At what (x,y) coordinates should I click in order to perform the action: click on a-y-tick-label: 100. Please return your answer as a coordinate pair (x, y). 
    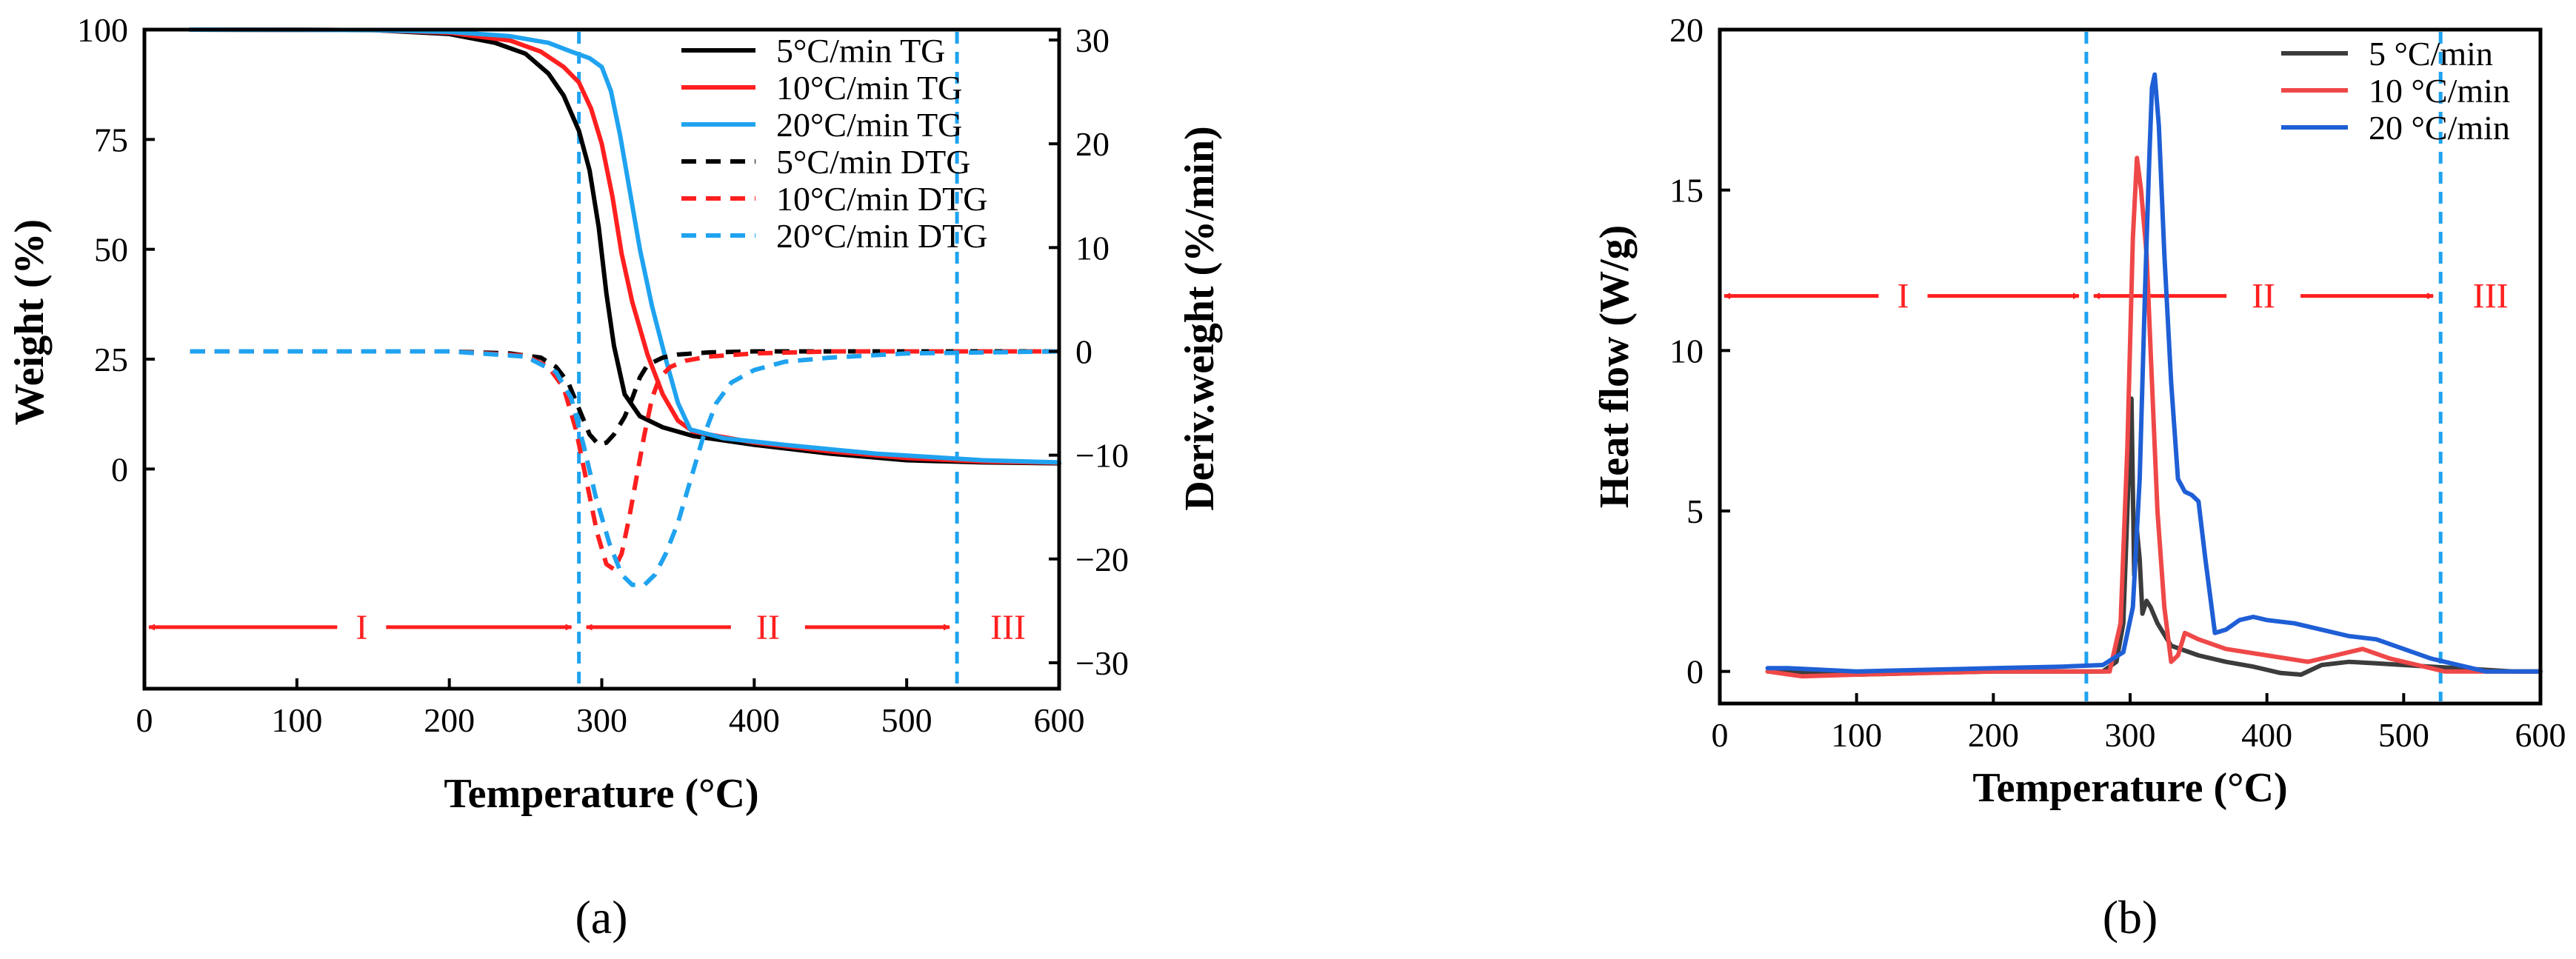
    Looking at the image, I should click on (102, 30).